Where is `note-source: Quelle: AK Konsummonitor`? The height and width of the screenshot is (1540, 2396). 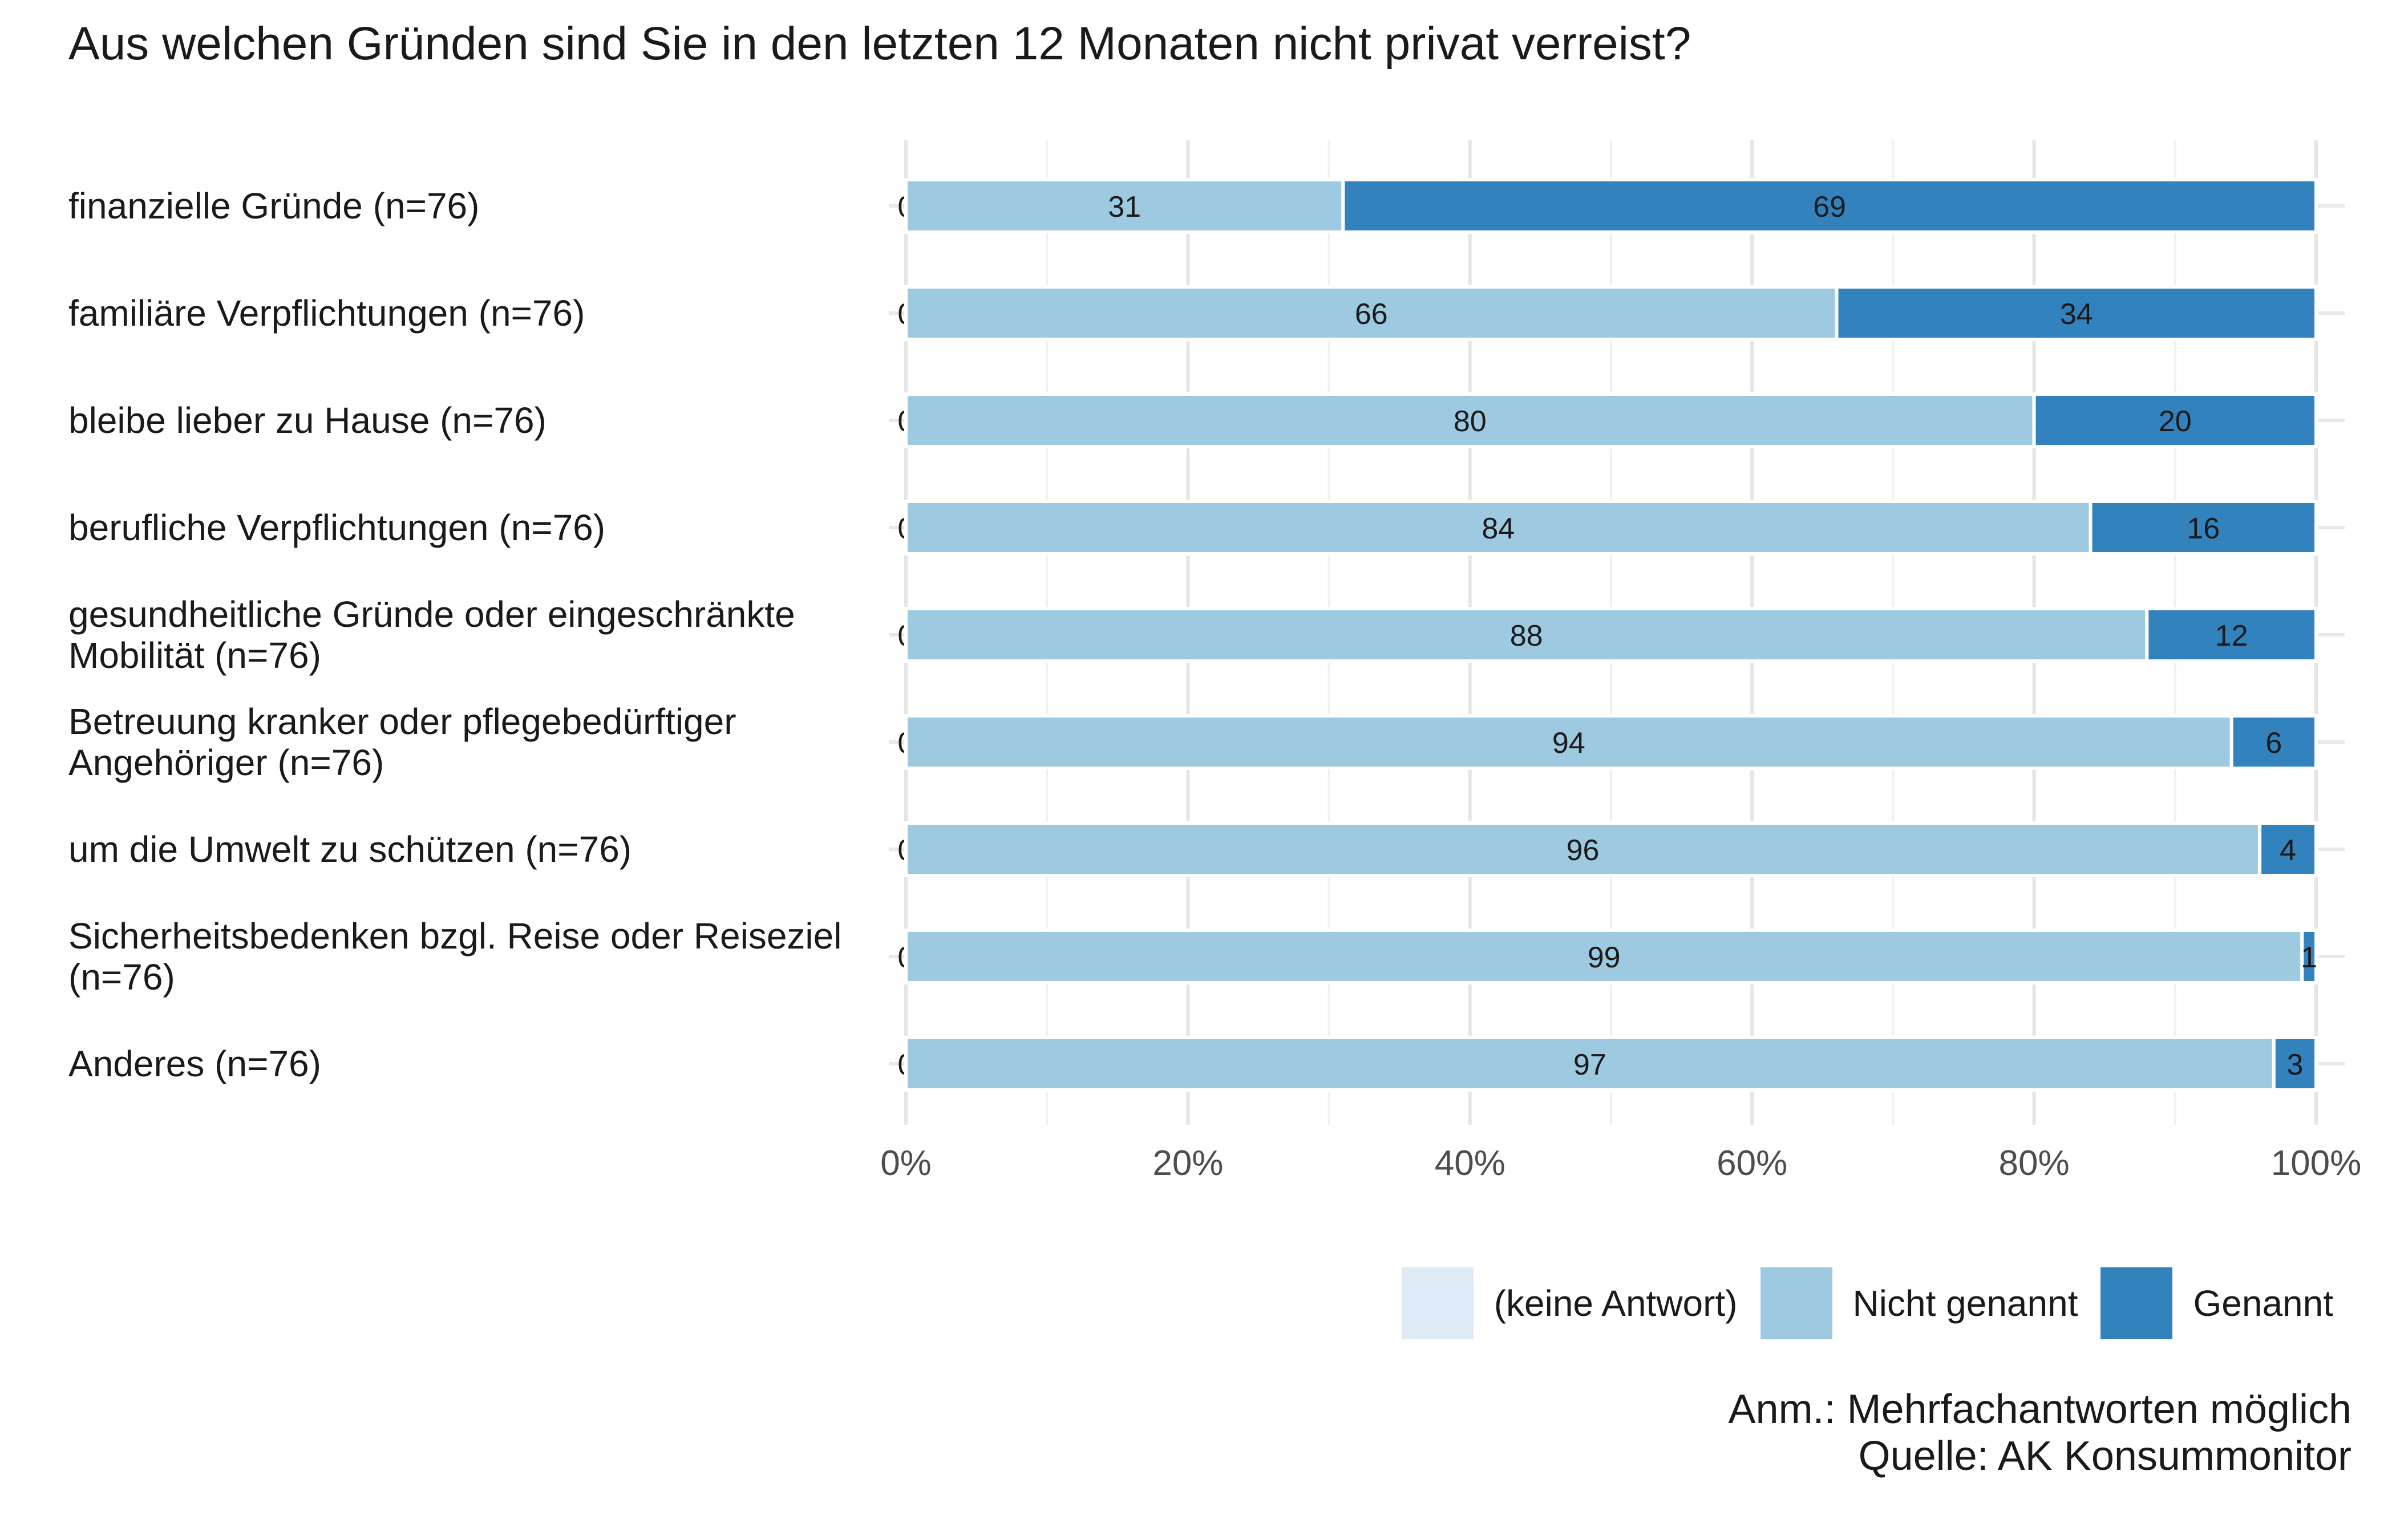
note-source: Quelle: AK Konsummonitor is located at coordinates (2105, 1456).